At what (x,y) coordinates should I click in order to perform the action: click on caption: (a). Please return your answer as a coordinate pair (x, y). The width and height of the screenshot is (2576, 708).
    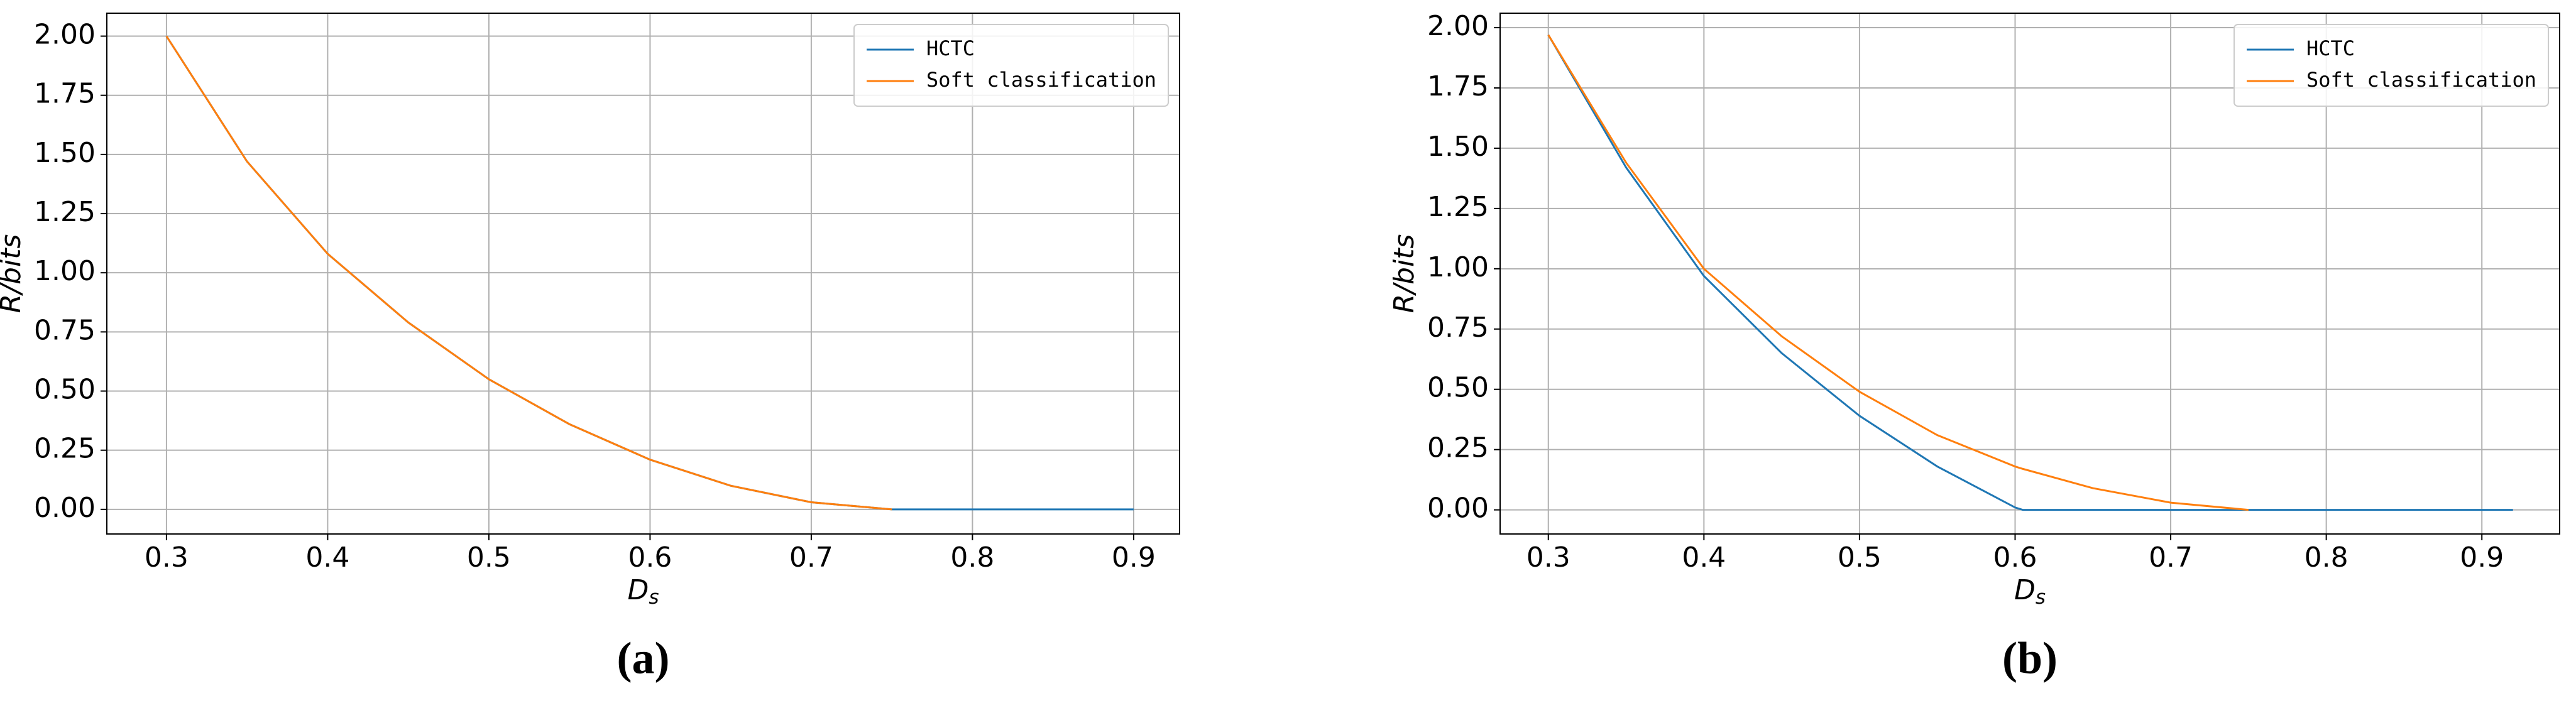
    Looking at the image, I should click on (643, 658).